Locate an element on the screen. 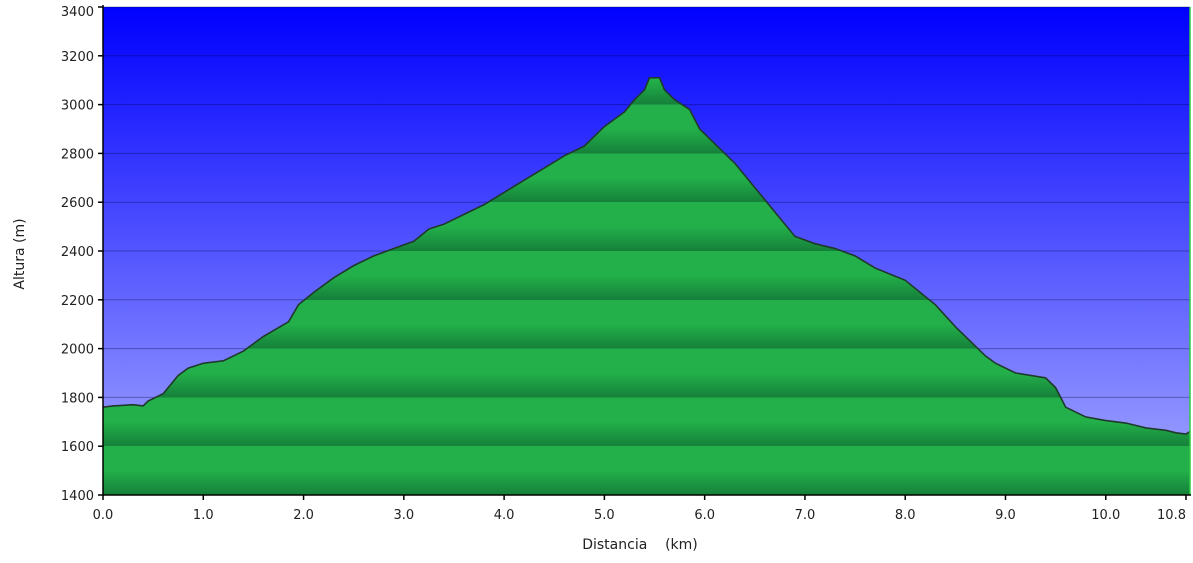 The image size is (1193, 563). y-tick-label: 3000 is located at coordinates (77, 106).